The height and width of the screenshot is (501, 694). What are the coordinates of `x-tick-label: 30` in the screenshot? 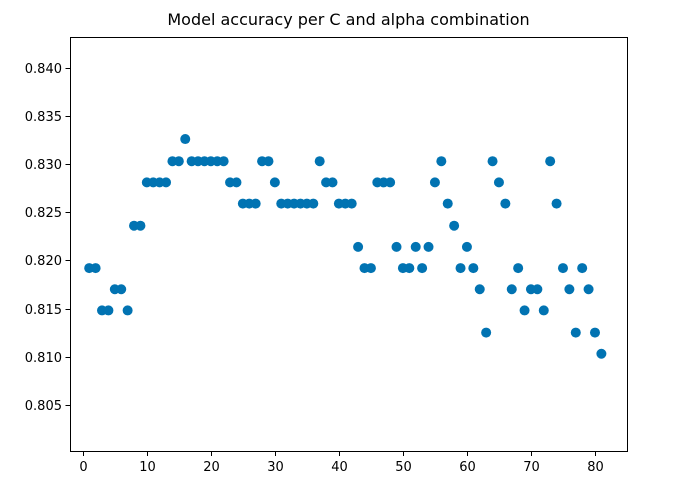 It's located at (275, 467).